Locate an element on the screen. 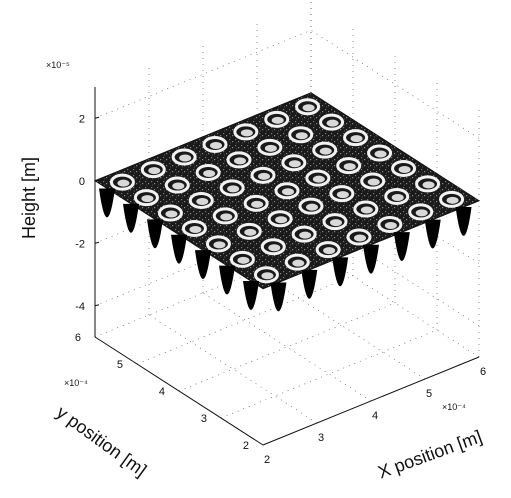  z-multiplier: ×10⁻⁵ is located at coordinates (58, 65).